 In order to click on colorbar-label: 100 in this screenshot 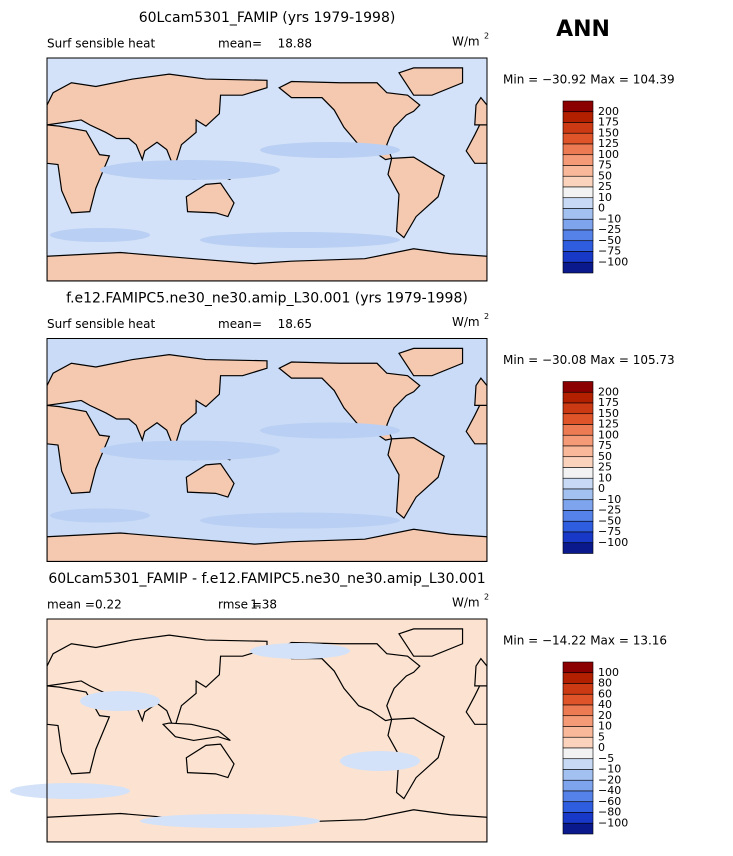, I will do `click(608, 672)`.